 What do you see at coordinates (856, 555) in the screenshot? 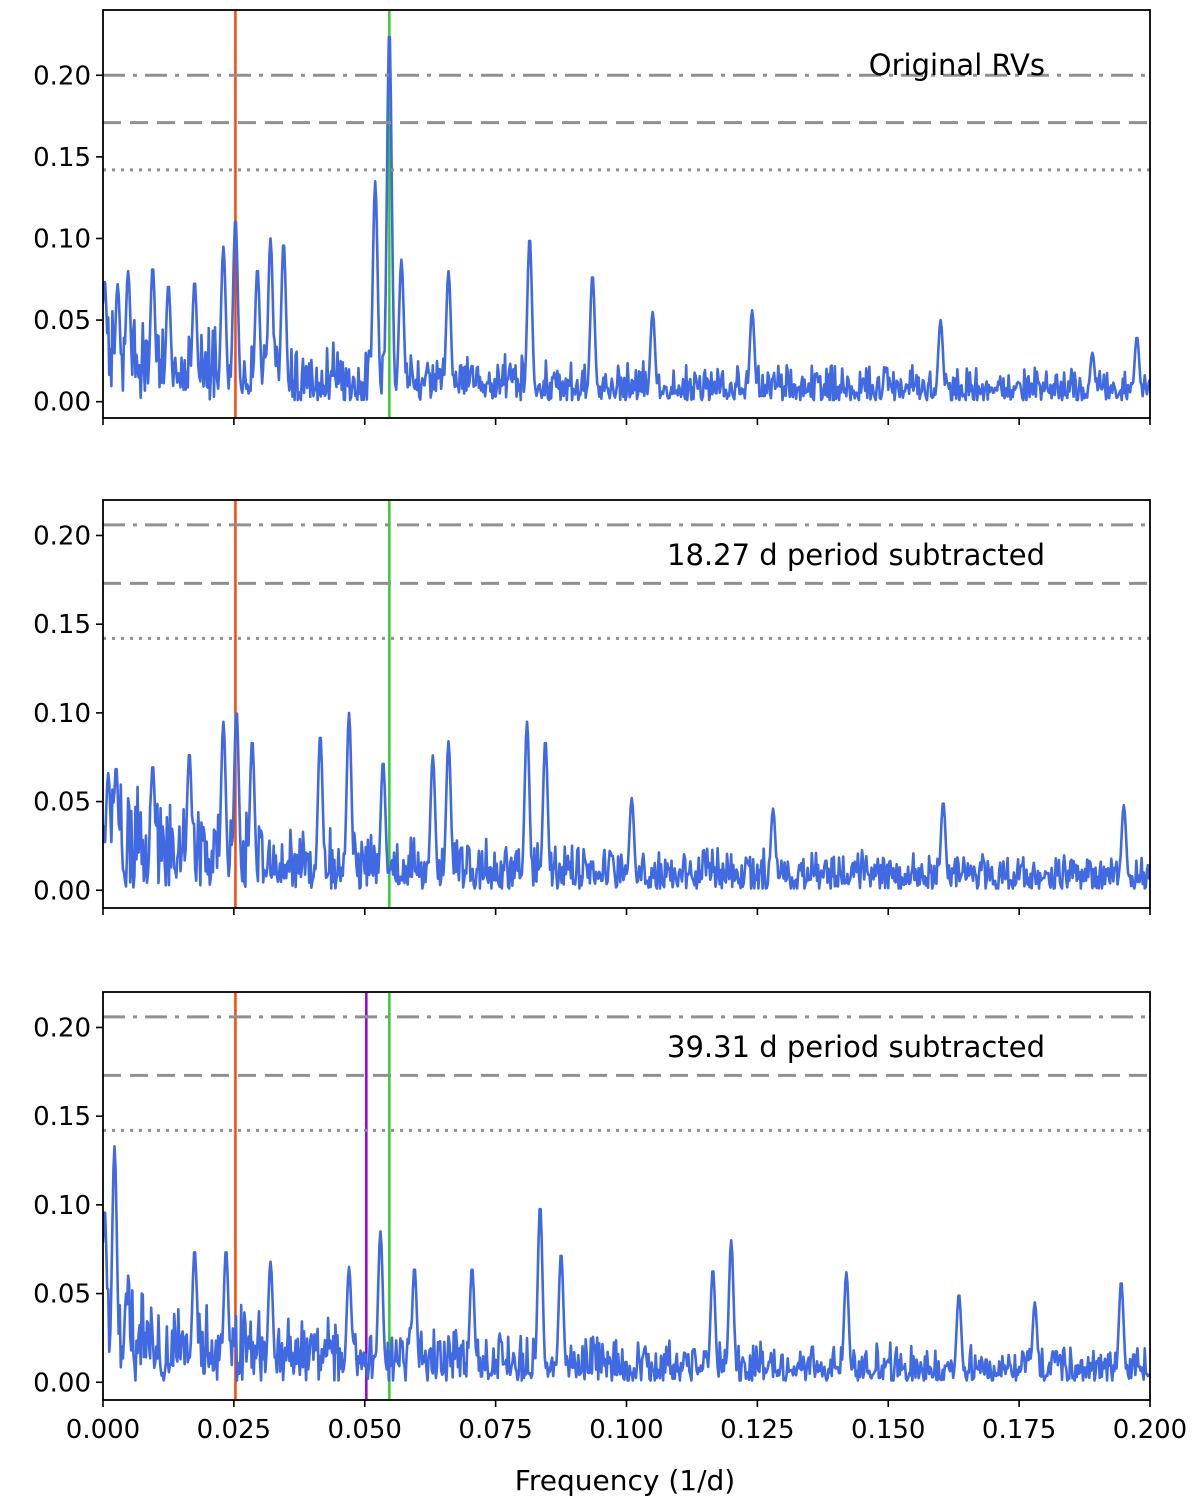
I see `panel-annotation: 18.27 d period subtracted` at bounding box center [856, 555].